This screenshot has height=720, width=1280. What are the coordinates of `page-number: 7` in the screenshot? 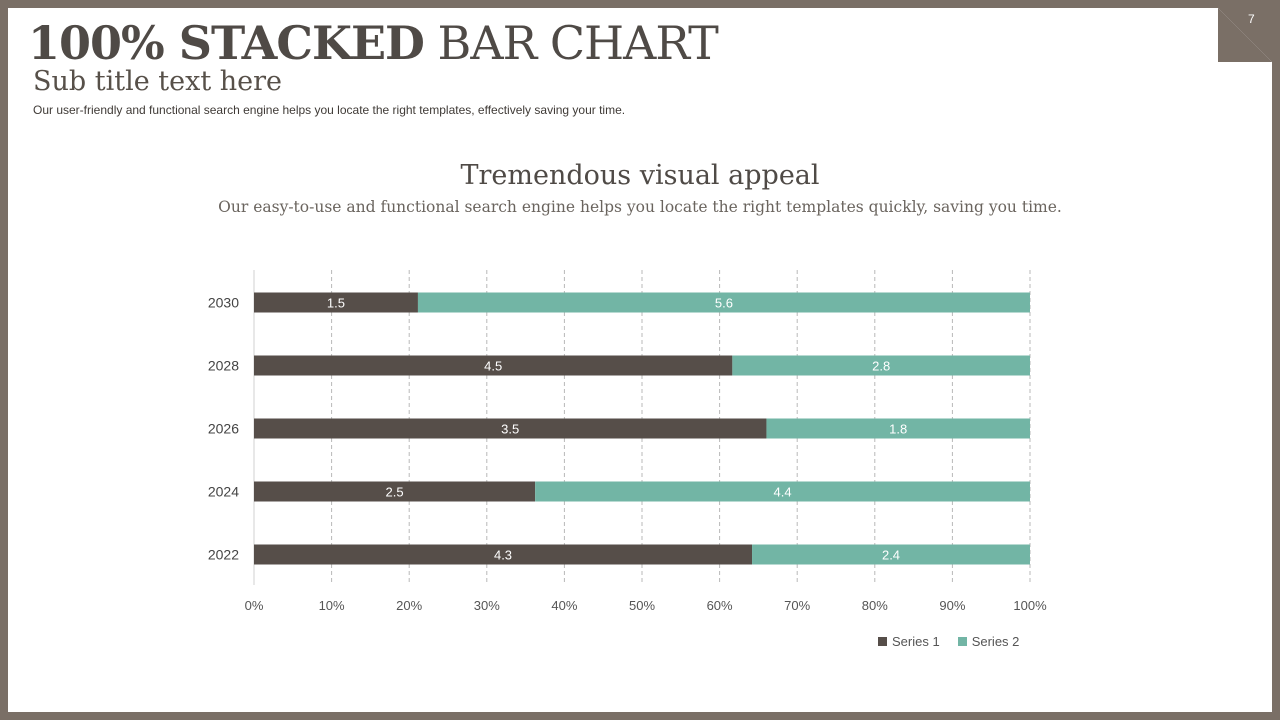 It's located at (1251, 19).